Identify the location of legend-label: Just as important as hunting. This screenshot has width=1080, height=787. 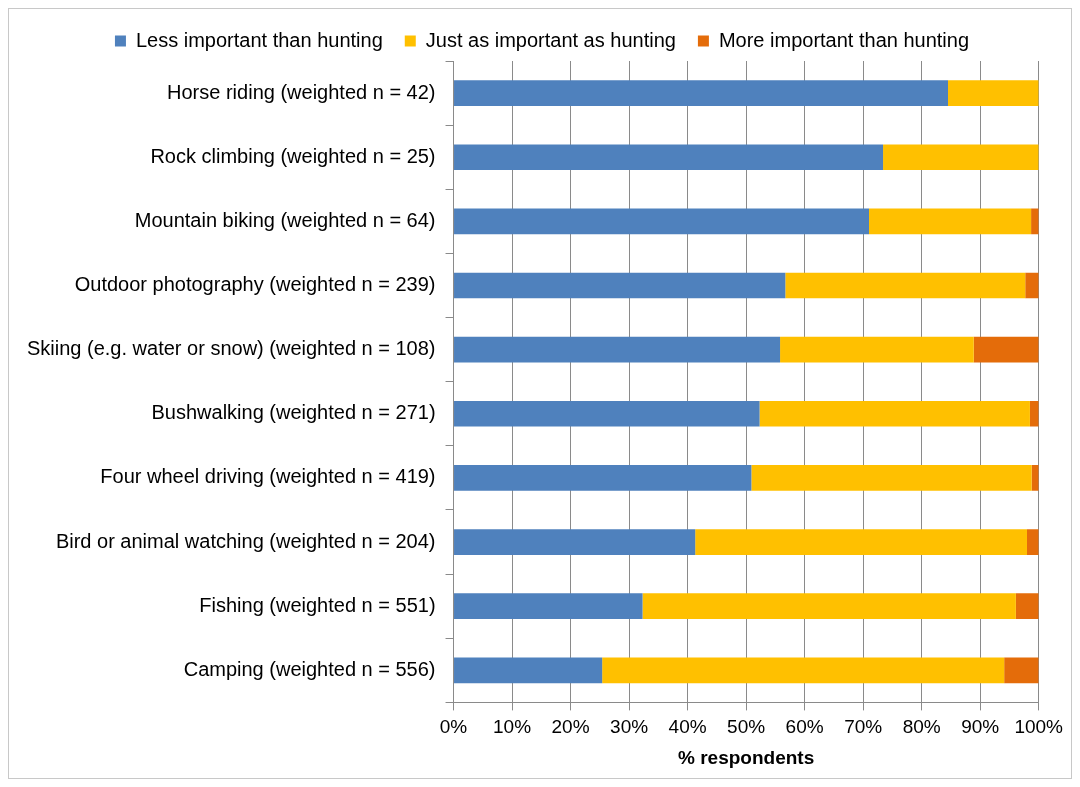
(550, 39).